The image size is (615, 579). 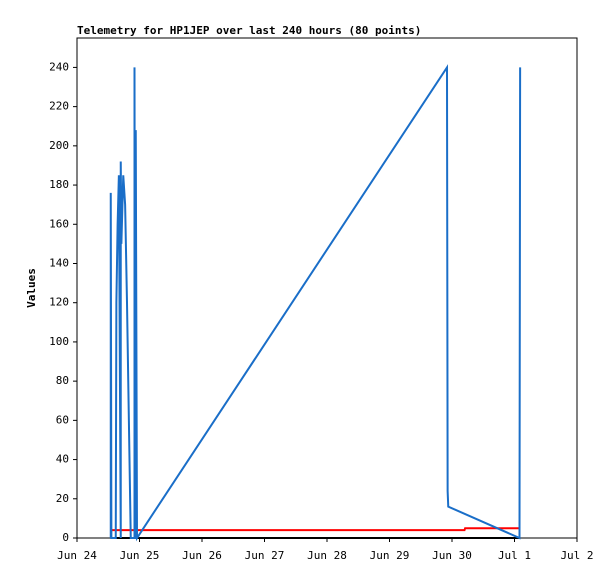 I want to click on x-tick-label: Jun 24, so click(x=77, y=555).